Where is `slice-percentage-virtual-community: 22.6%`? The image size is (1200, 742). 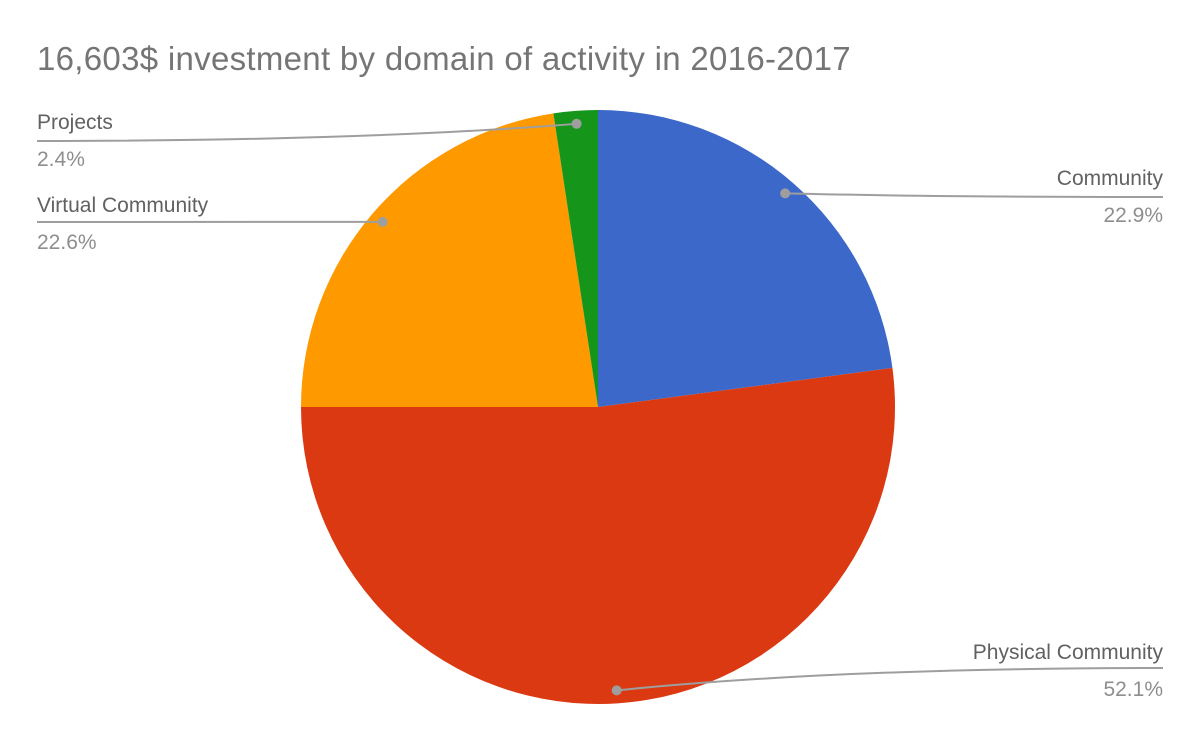 slice-percentage-virtual-community: 22.6% is located at coordinates (67, 242).